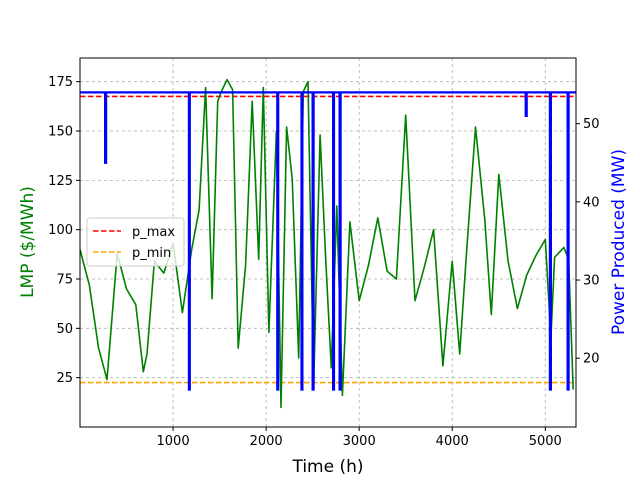  What do you see at coordinates (64, 329) in the screenshot?
I see `y-left-tick-label: 50` at bounding box center [64, 329].